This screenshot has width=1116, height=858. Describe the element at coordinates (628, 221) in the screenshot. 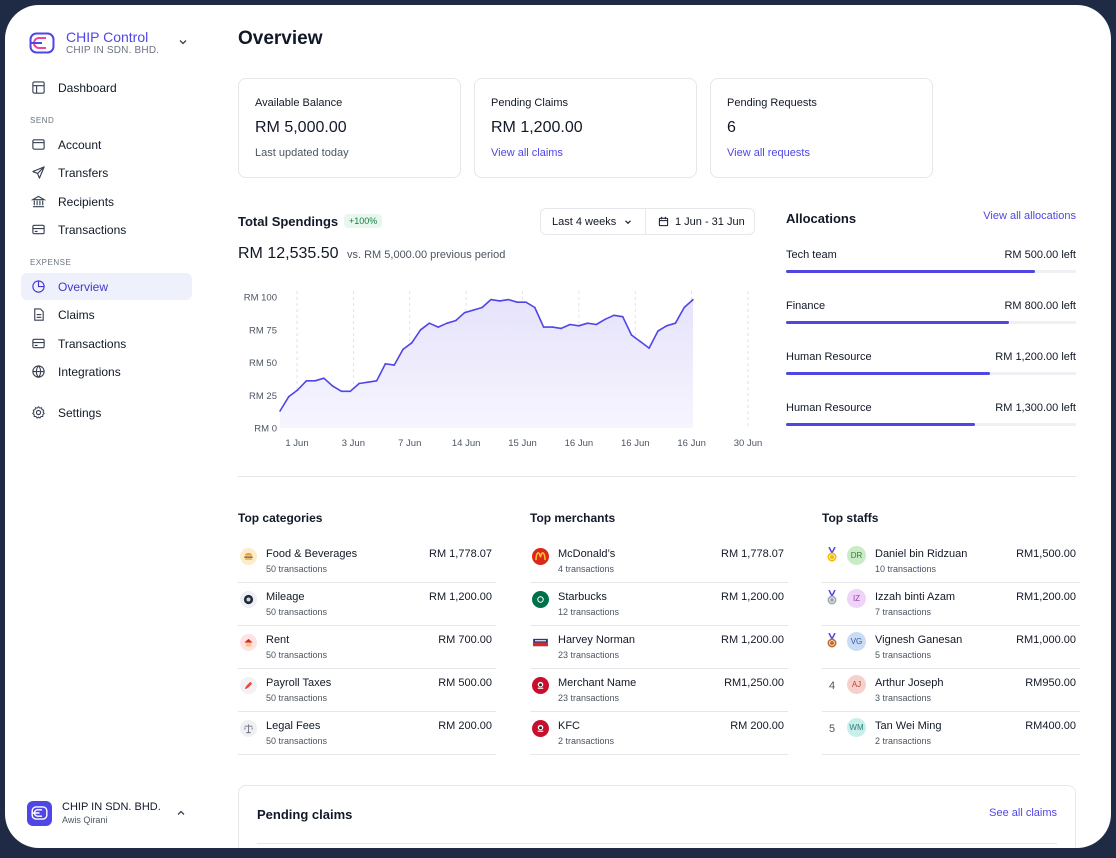

I see `chevron-down-icon` at that location.